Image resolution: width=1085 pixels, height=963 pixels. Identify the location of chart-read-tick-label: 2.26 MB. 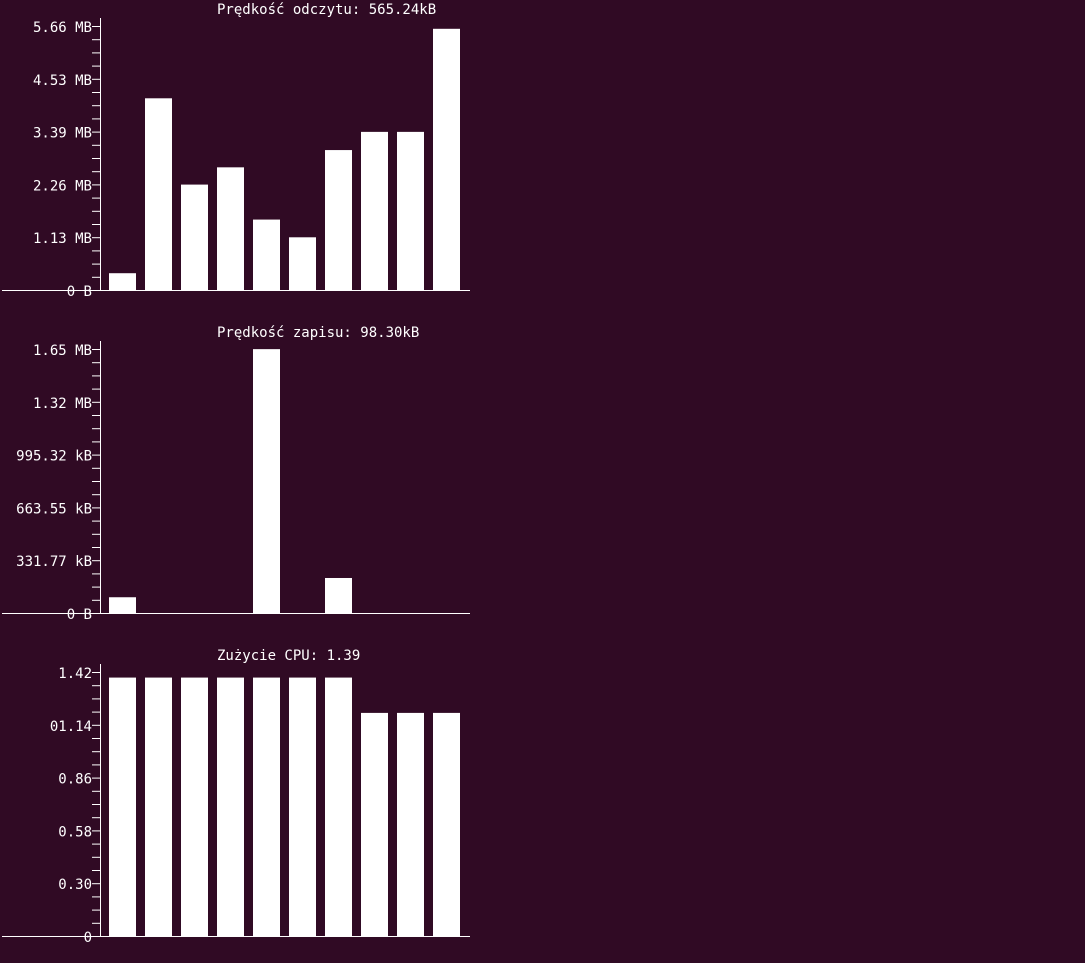
(62, 186).